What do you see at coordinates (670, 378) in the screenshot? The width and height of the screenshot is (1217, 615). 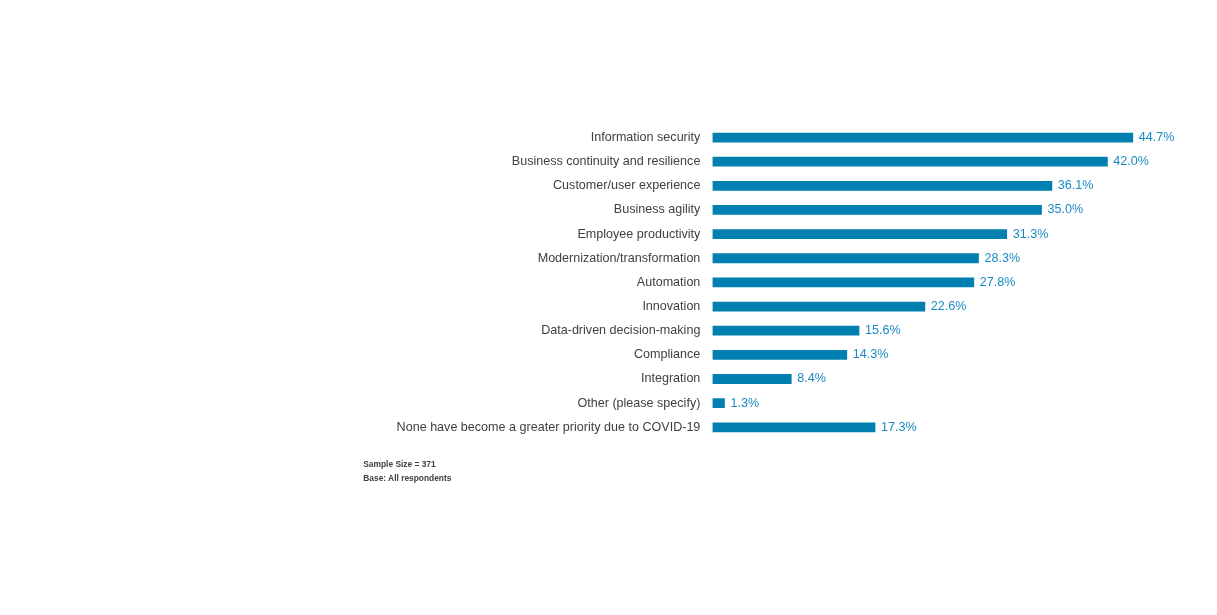 I see `y-tick-label: Integration` at bounding box center [670, 378].